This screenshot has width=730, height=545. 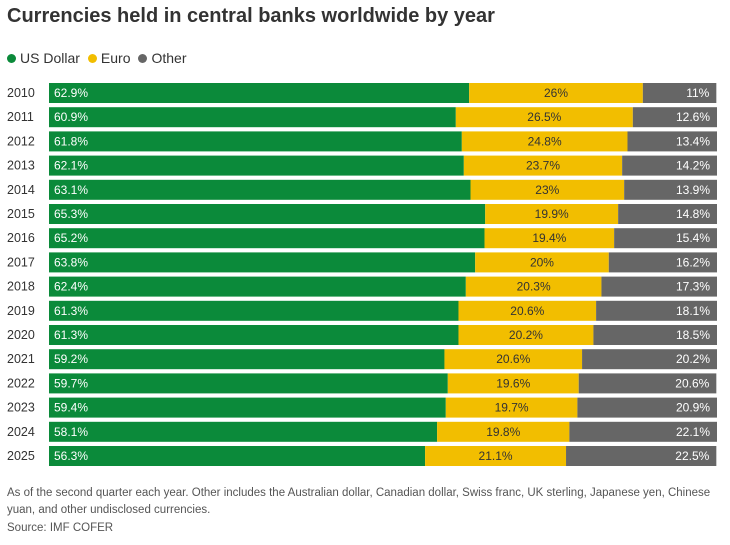 What do you see at coordinates (672, 141) in the screenshot?
I see `bar-other-2012` at bounding box center [672, 141].